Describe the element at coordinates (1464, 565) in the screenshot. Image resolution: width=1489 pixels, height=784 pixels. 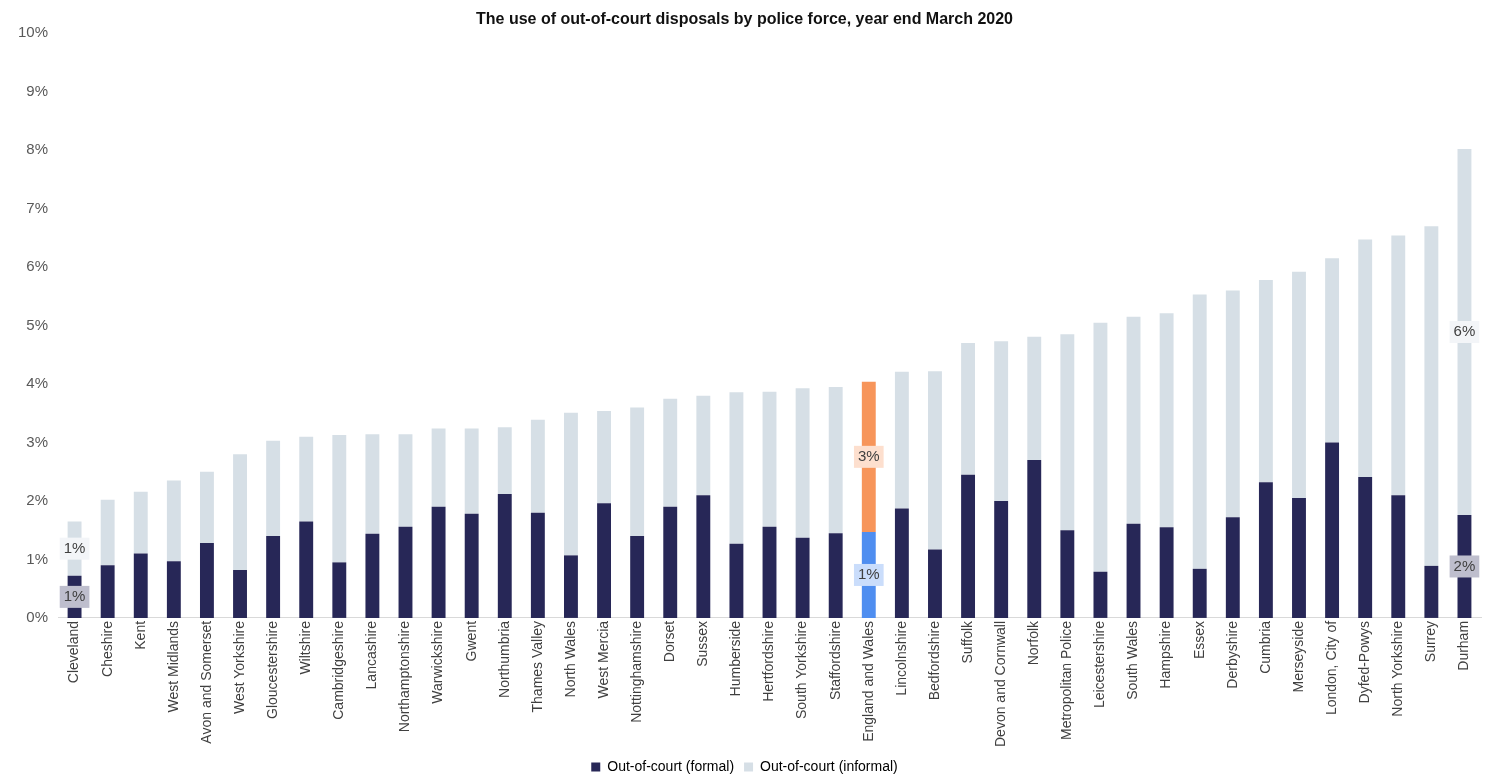
I see `data-label: 2%` at that location.